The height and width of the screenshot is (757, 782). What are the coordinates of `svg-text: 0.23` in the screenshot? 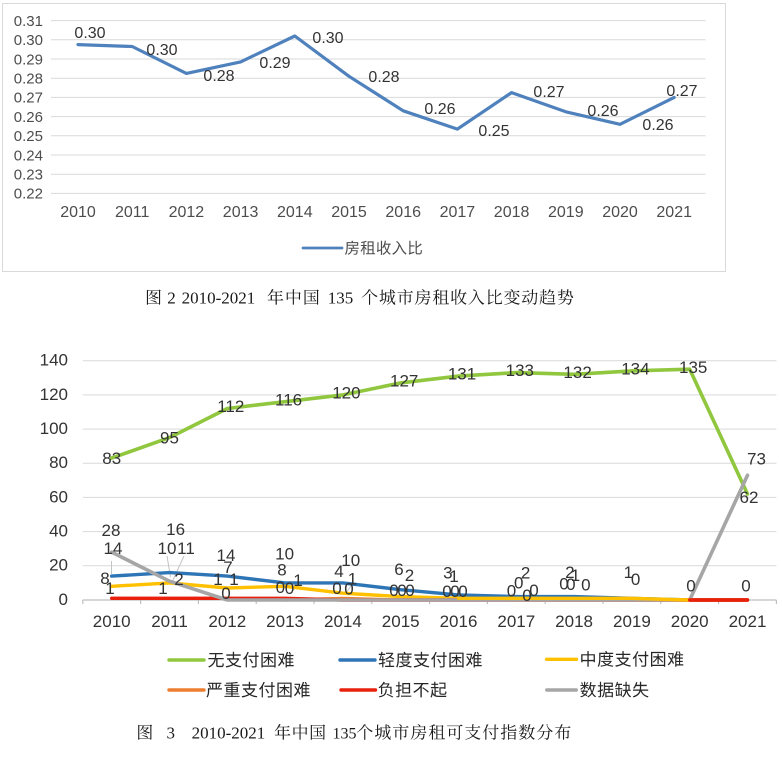 It's located at (28, 175).